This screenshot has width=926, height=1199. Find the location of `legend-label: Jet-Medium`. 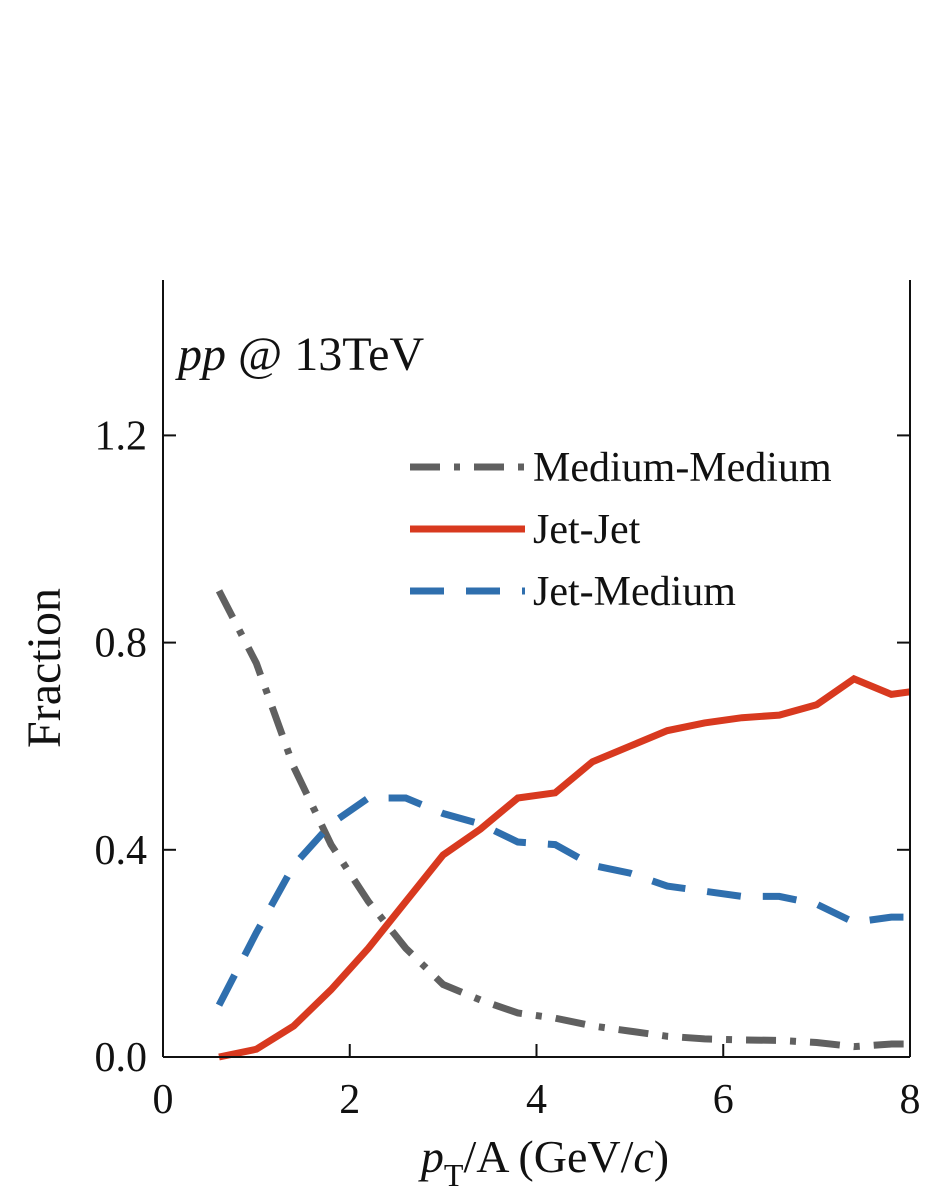

legend-label: Jet-Medium is located at coordinates (634, 592).